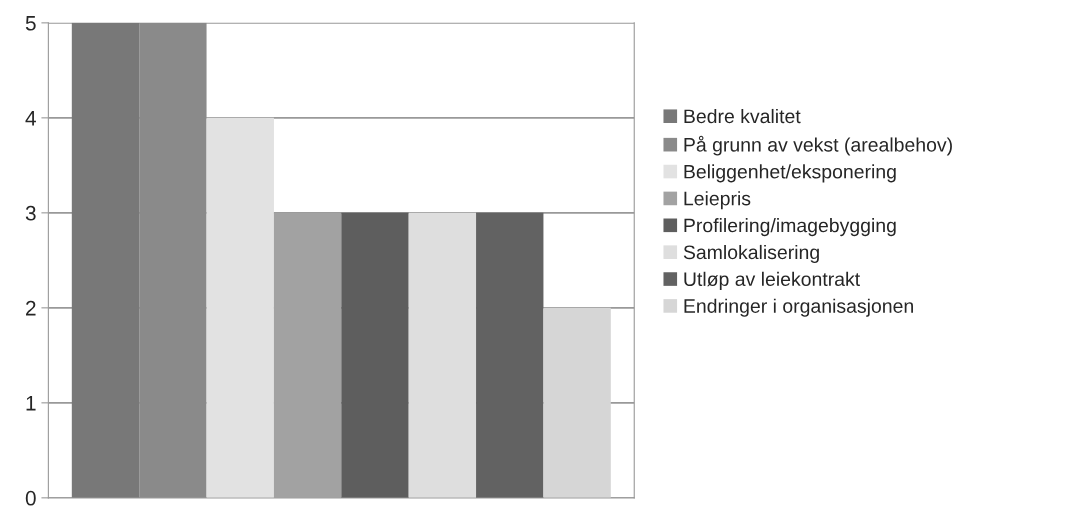 This screenshot has height=508, width=1075. Describe the element at coordinates (31, 308) in the screenshot. I see `y-tick-label: 2` at that location.